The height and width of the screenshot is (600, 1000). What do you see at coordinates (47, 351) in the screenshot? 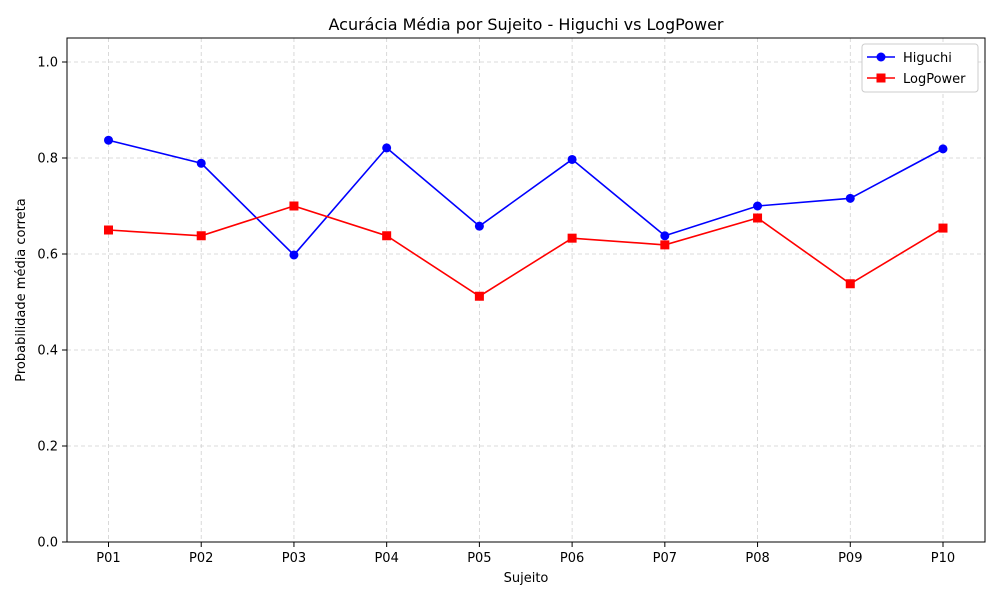
I see `y-tick-label: 0.4` at bounding box center [47, 351].